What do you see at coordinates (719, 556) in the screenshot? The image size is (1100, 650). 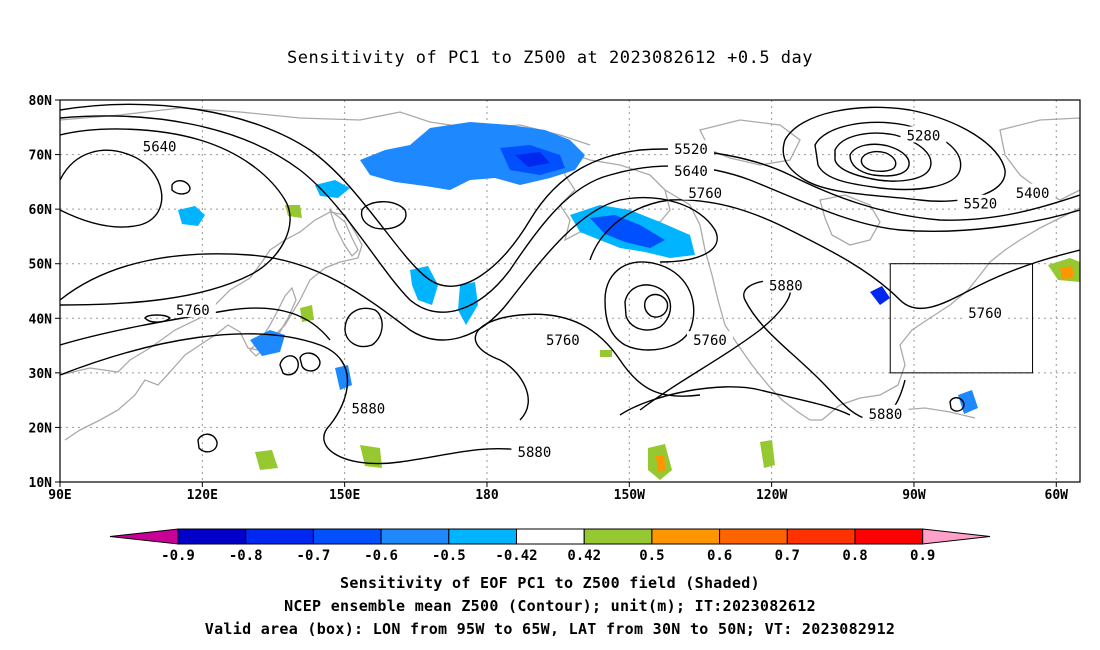 I see `colorbar-label: 0.6` at bounding box center [719, 556].